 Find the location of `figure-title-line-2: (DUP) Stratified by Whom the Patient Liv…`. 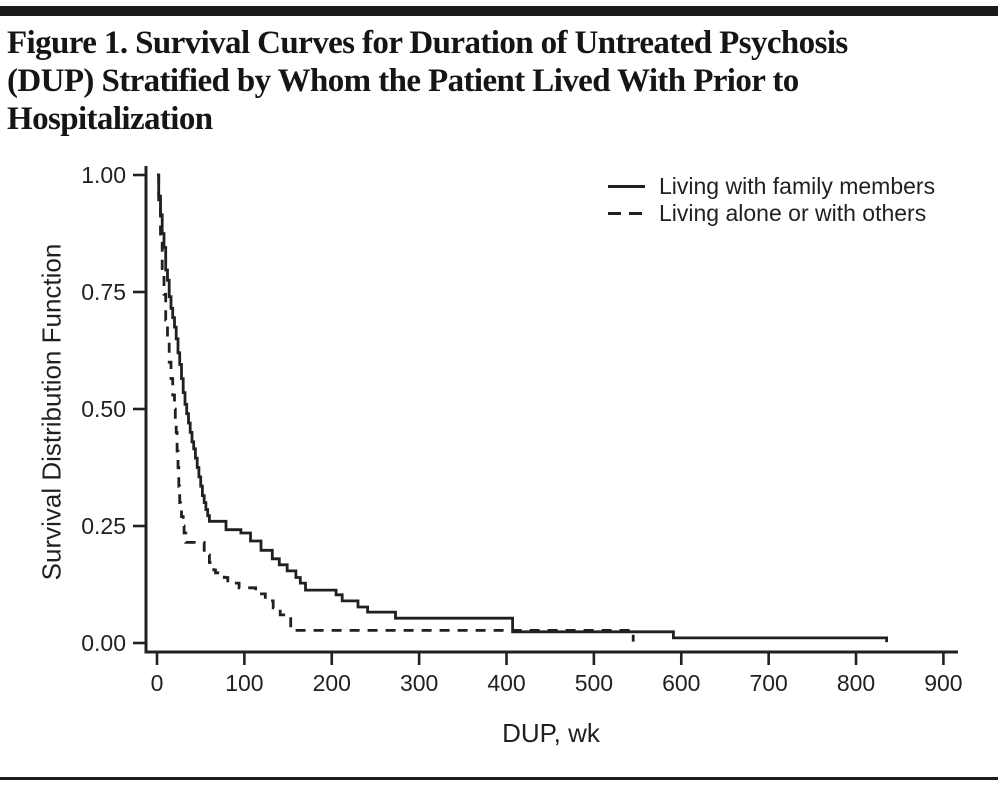

figure-title-line-2: (DUP) Stratified by Whom the Patient Liv… is located at coordinates (403, 81).